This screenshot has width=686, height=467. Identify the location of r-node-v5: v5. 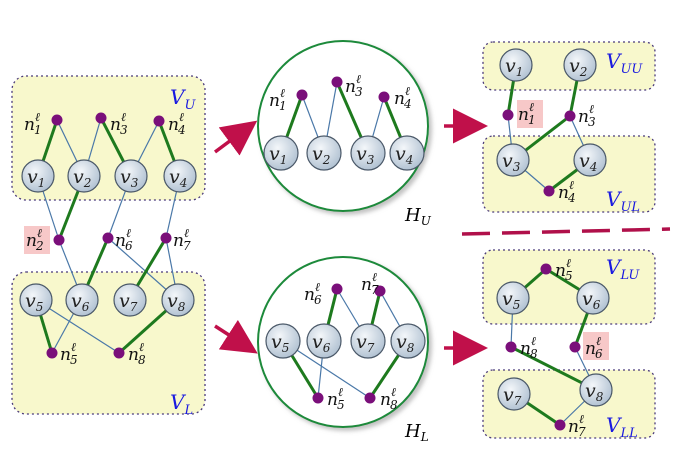
(513, 298).